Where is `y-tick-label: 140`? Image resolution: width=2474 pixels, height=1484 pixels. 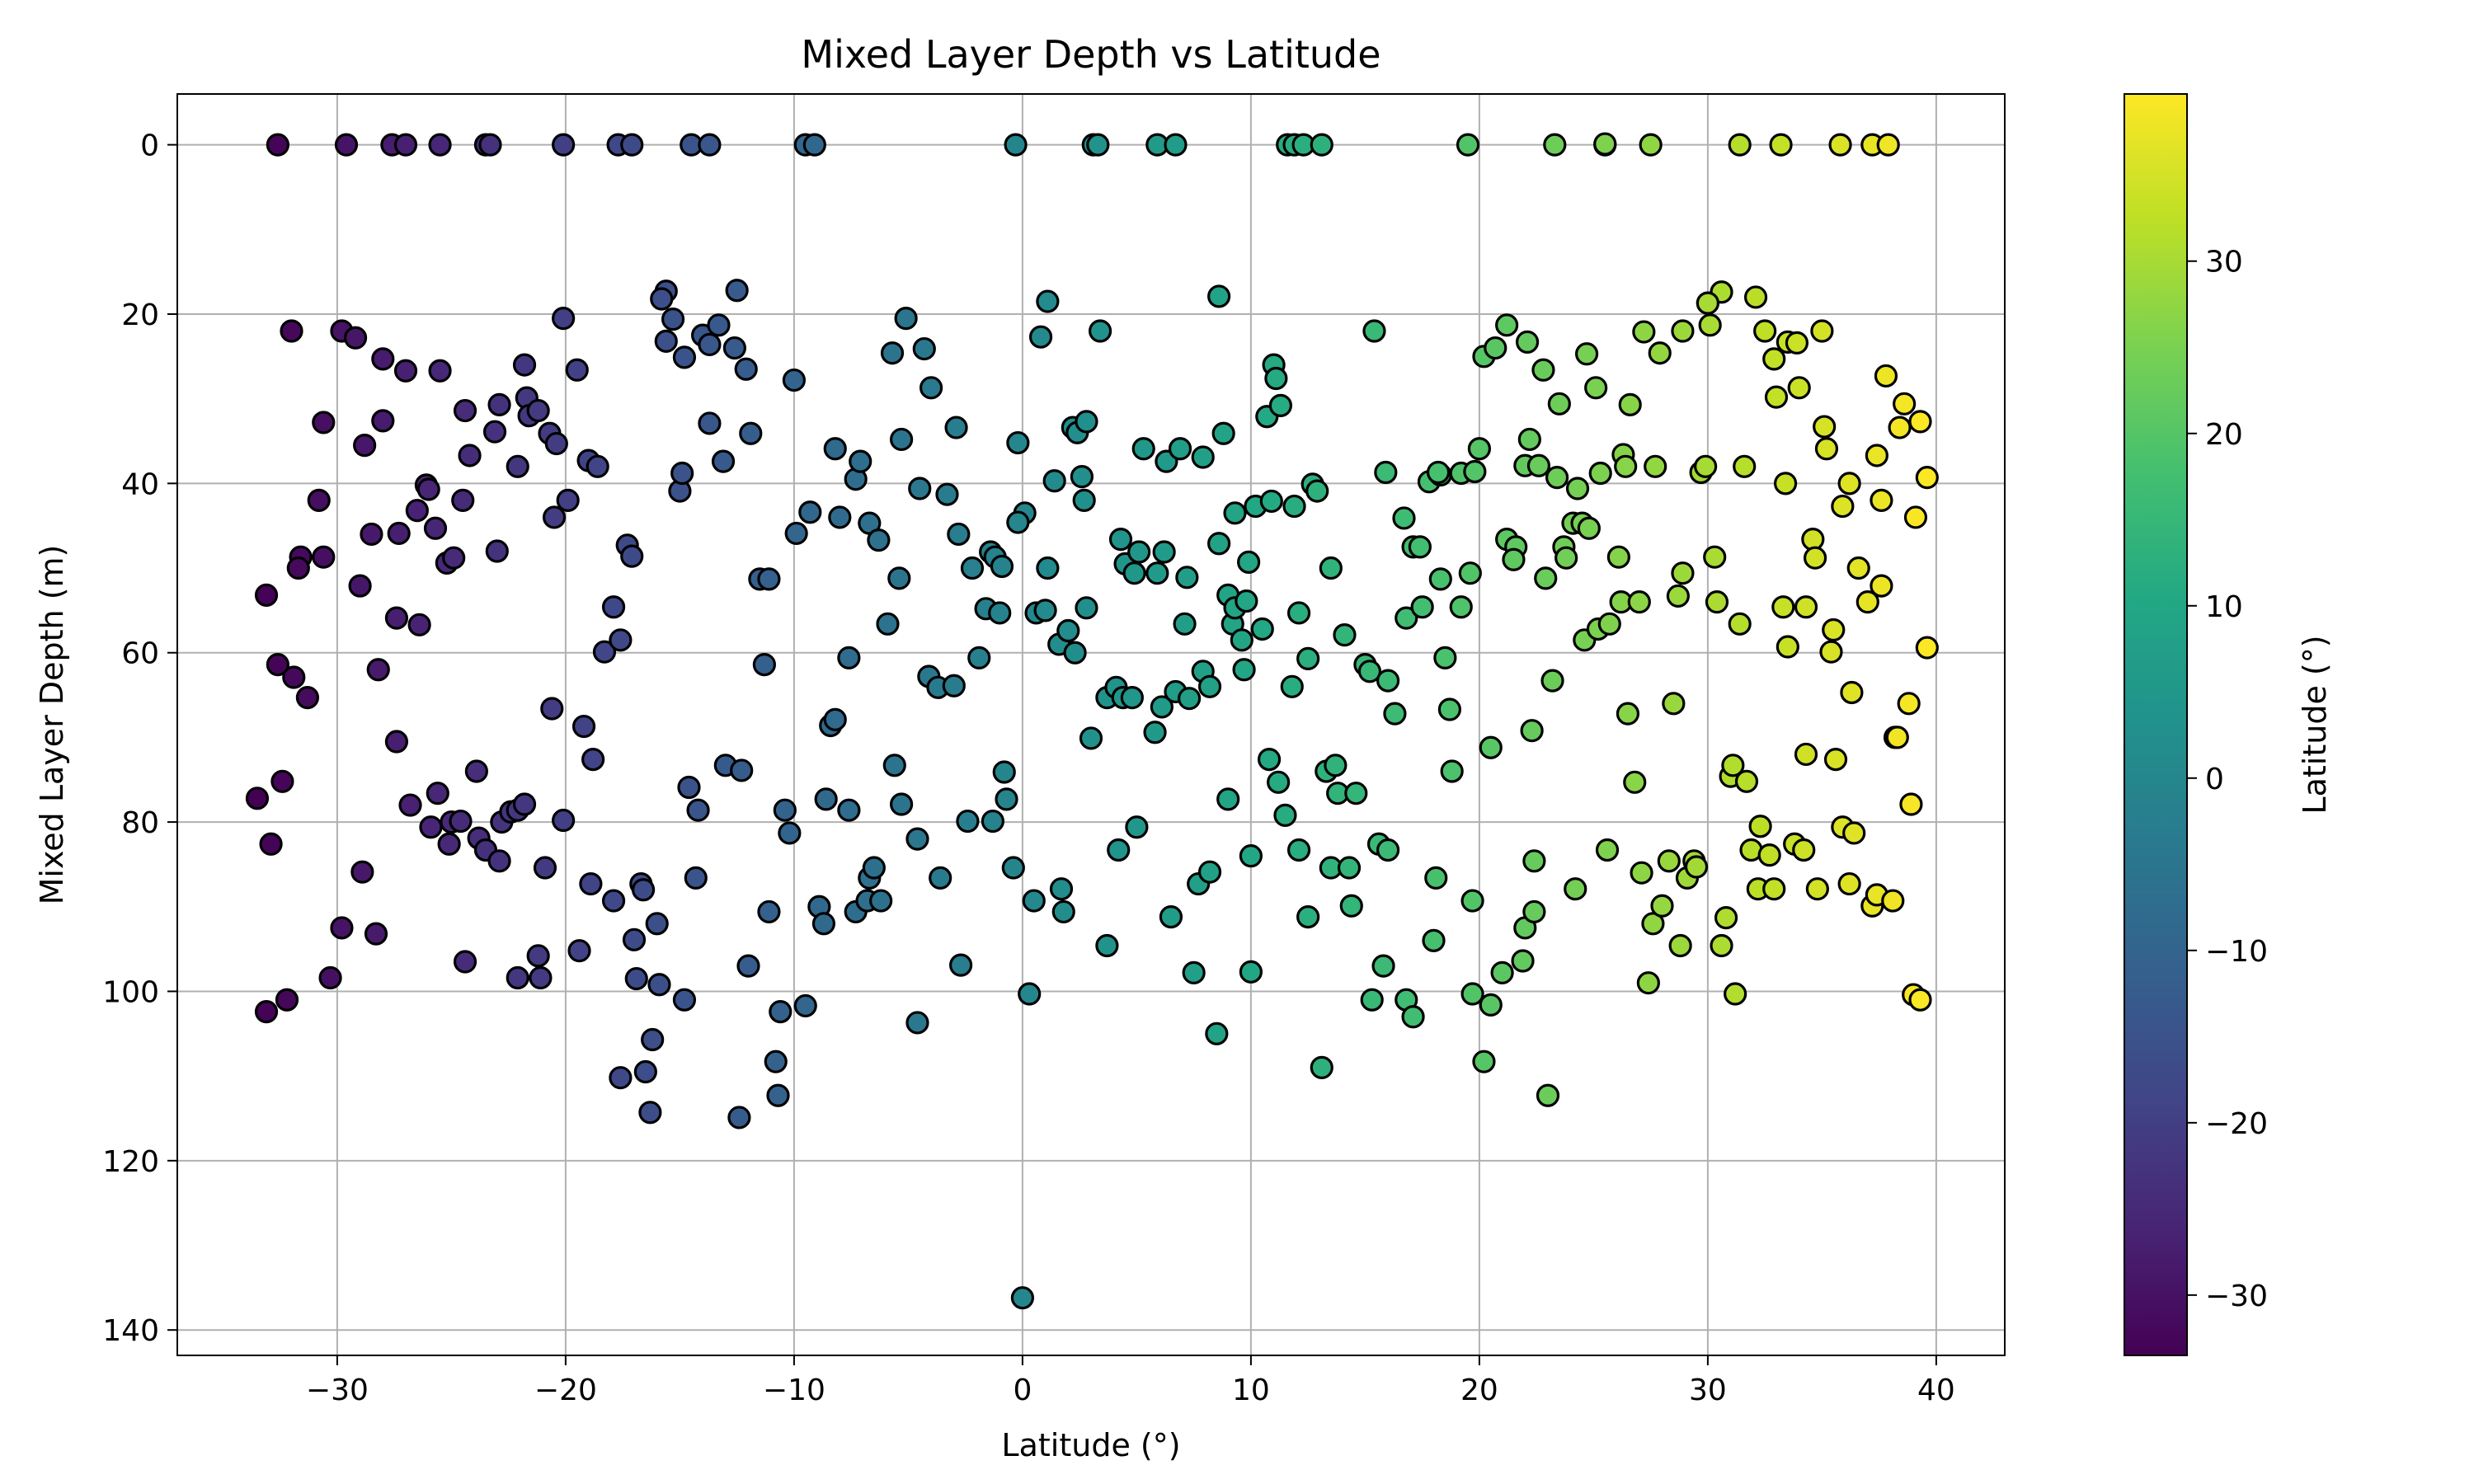
y-tick-label: 140 is located at coordinates (130, 1331).